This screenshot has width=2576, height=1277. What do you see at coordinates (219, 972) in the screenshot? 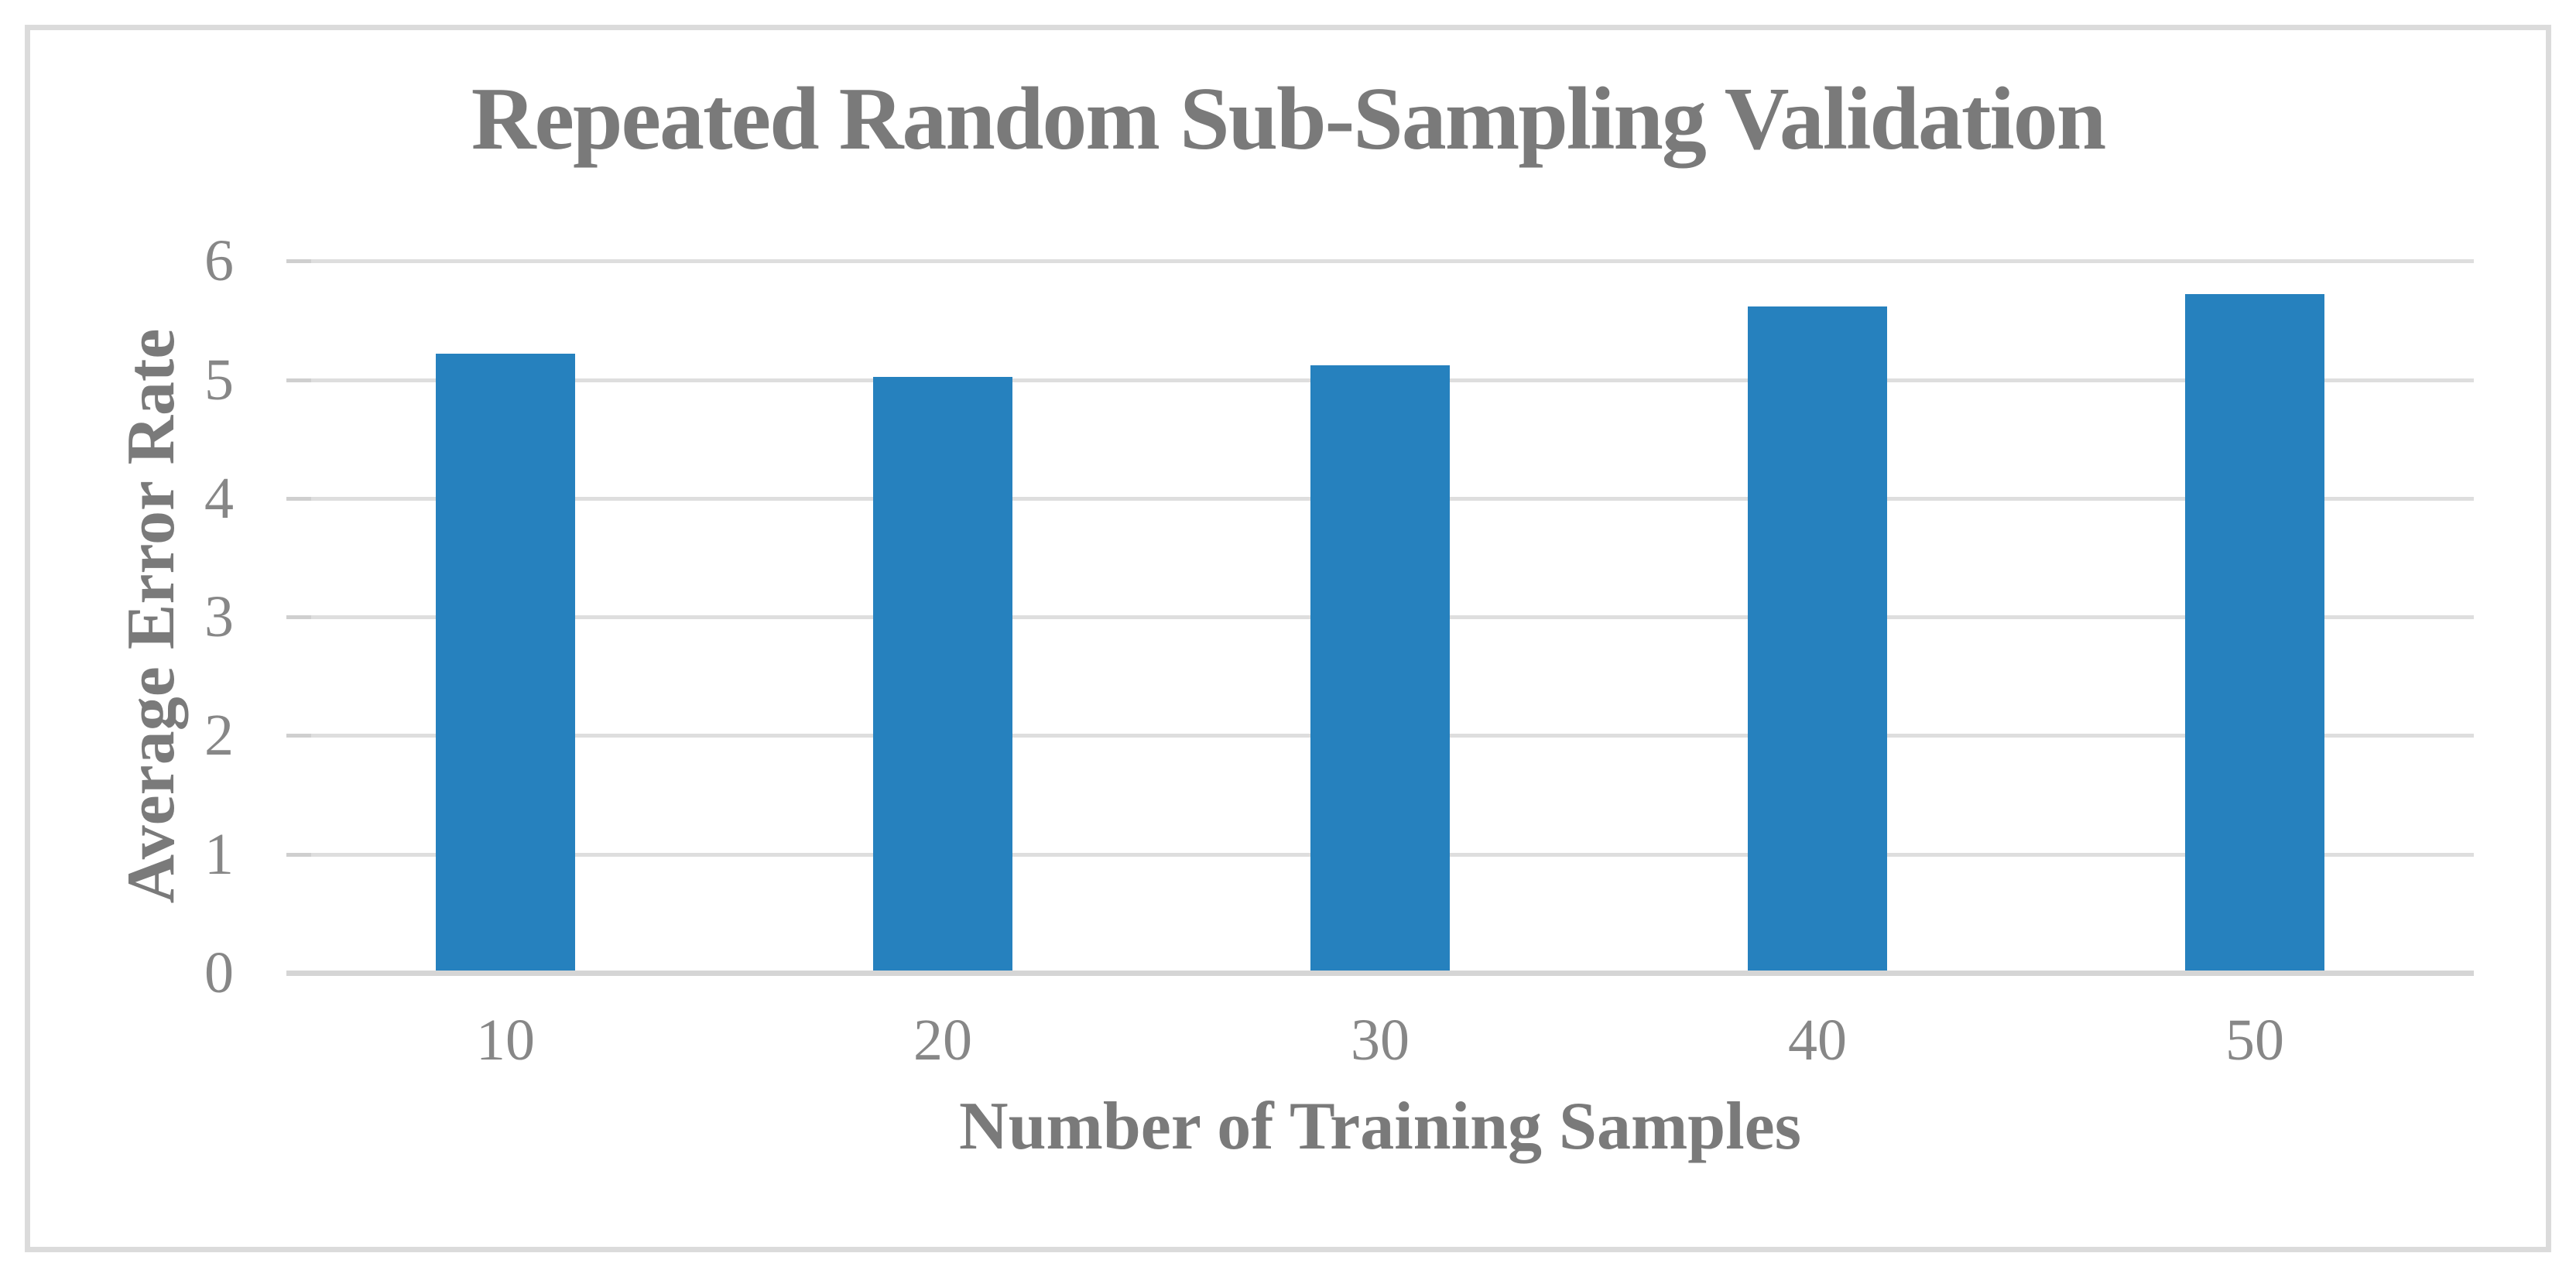
I see `y-tick-label-0: 0` at bounding box center [219, 972].